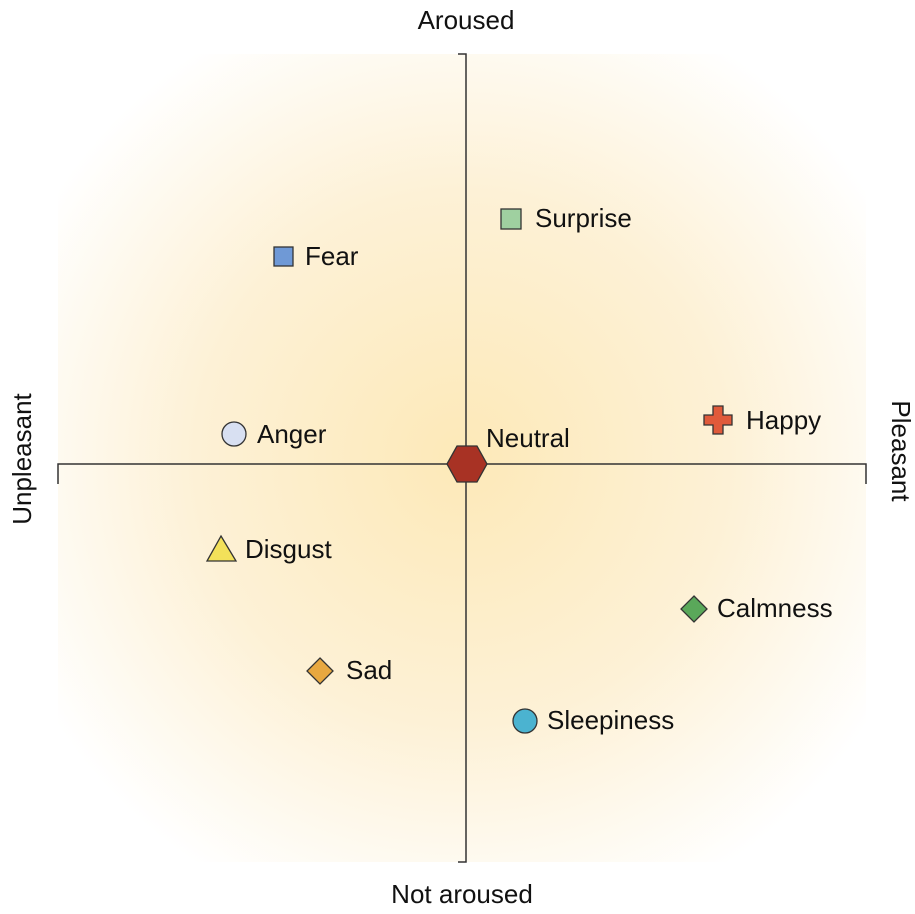 This screenshot has height=914, width=915. What do you see at coordinates (466, 20) in the screenshot?
I see `axis-label-top: Aroused` at bounding box center [466, 20].